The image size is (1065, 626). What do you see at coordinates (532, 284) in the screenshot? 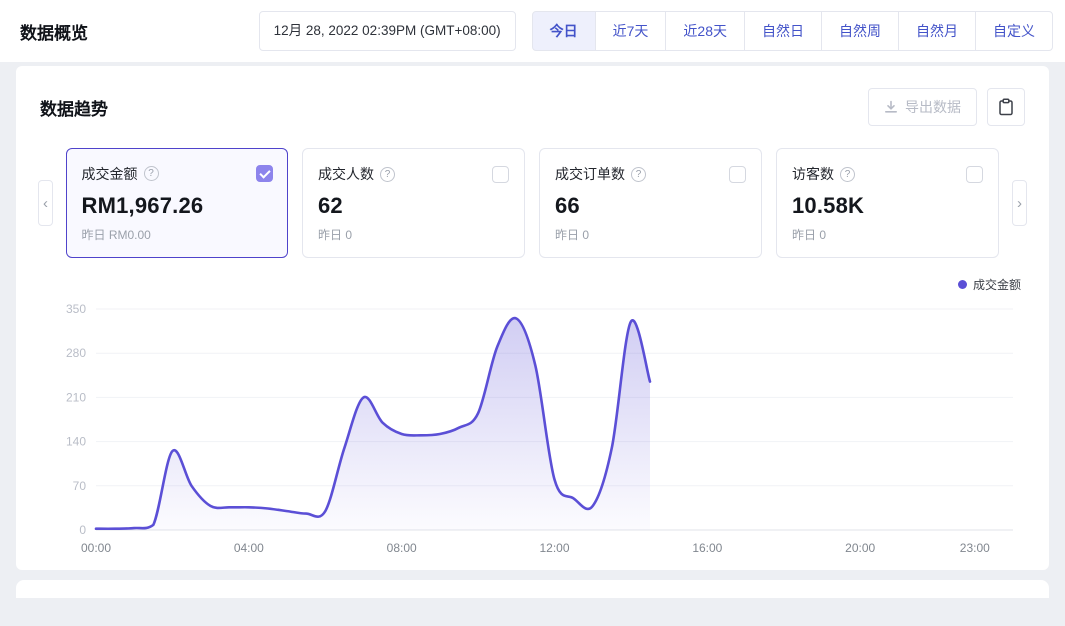
I see `chart-legend: 成交金额` at bounding box center [532, 284].